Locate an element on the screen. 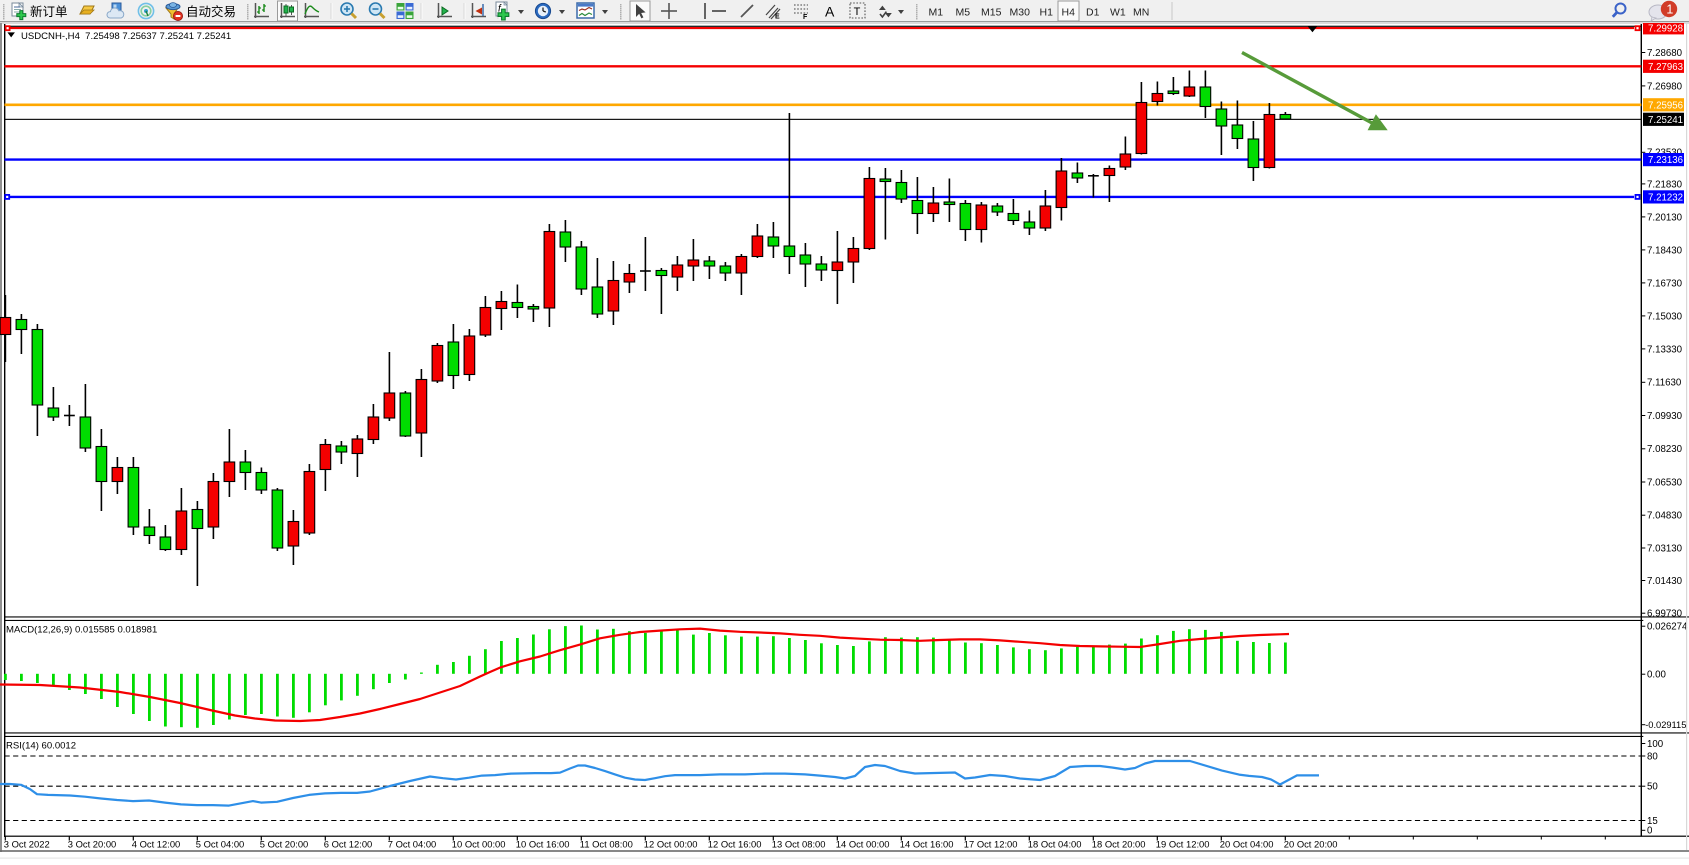  svg-text: 7.16730 is located at coordinates (1665, 283).